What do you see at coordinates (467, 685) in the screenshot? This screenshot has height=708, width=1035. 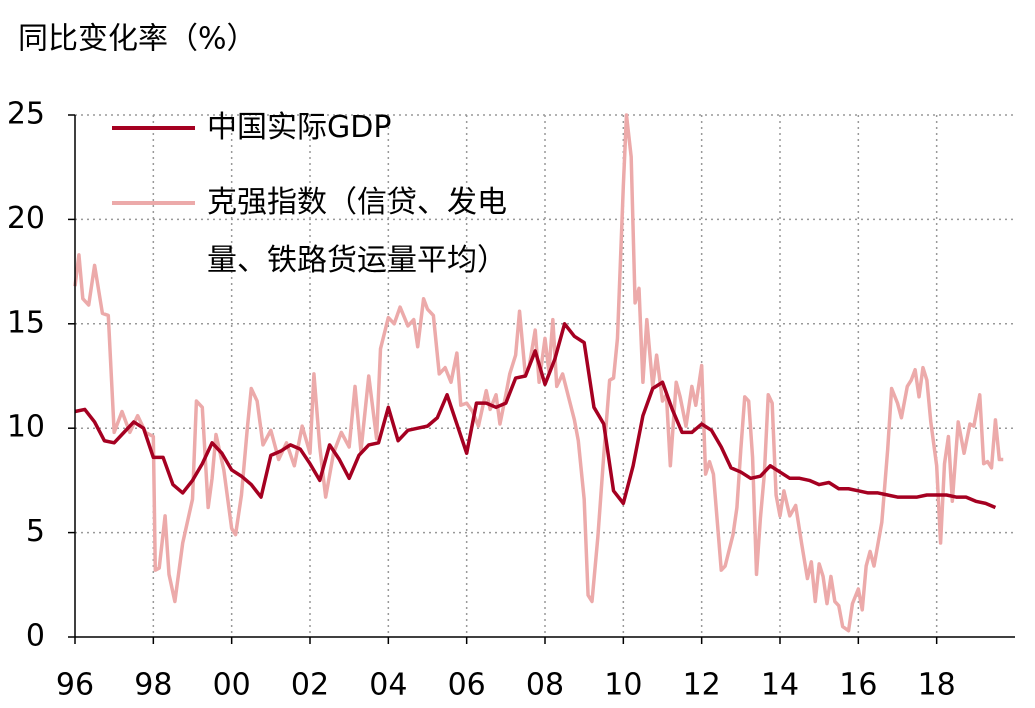 I see `x-tick-label: 06` at bounding box center [467, 685].